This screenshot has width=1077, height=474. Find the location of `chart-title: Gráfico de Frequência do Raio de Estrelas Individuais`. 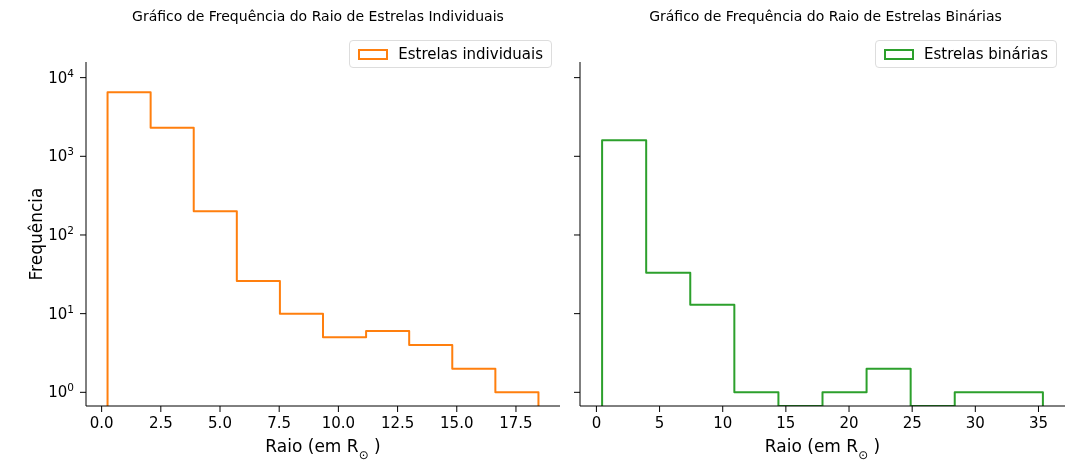

chart-title: Gráfico de Frequência do Raio de Estrelas Individuais is located at coordinates (318, 17).